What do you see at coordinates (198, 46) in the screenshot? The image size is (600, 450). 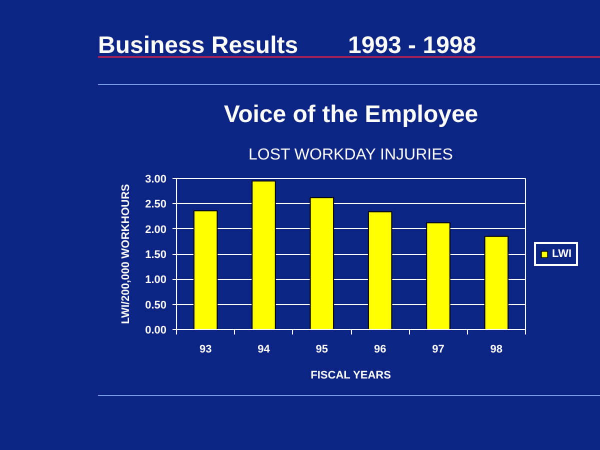 I see `text: Business Results` at bounding box center [198, 46].